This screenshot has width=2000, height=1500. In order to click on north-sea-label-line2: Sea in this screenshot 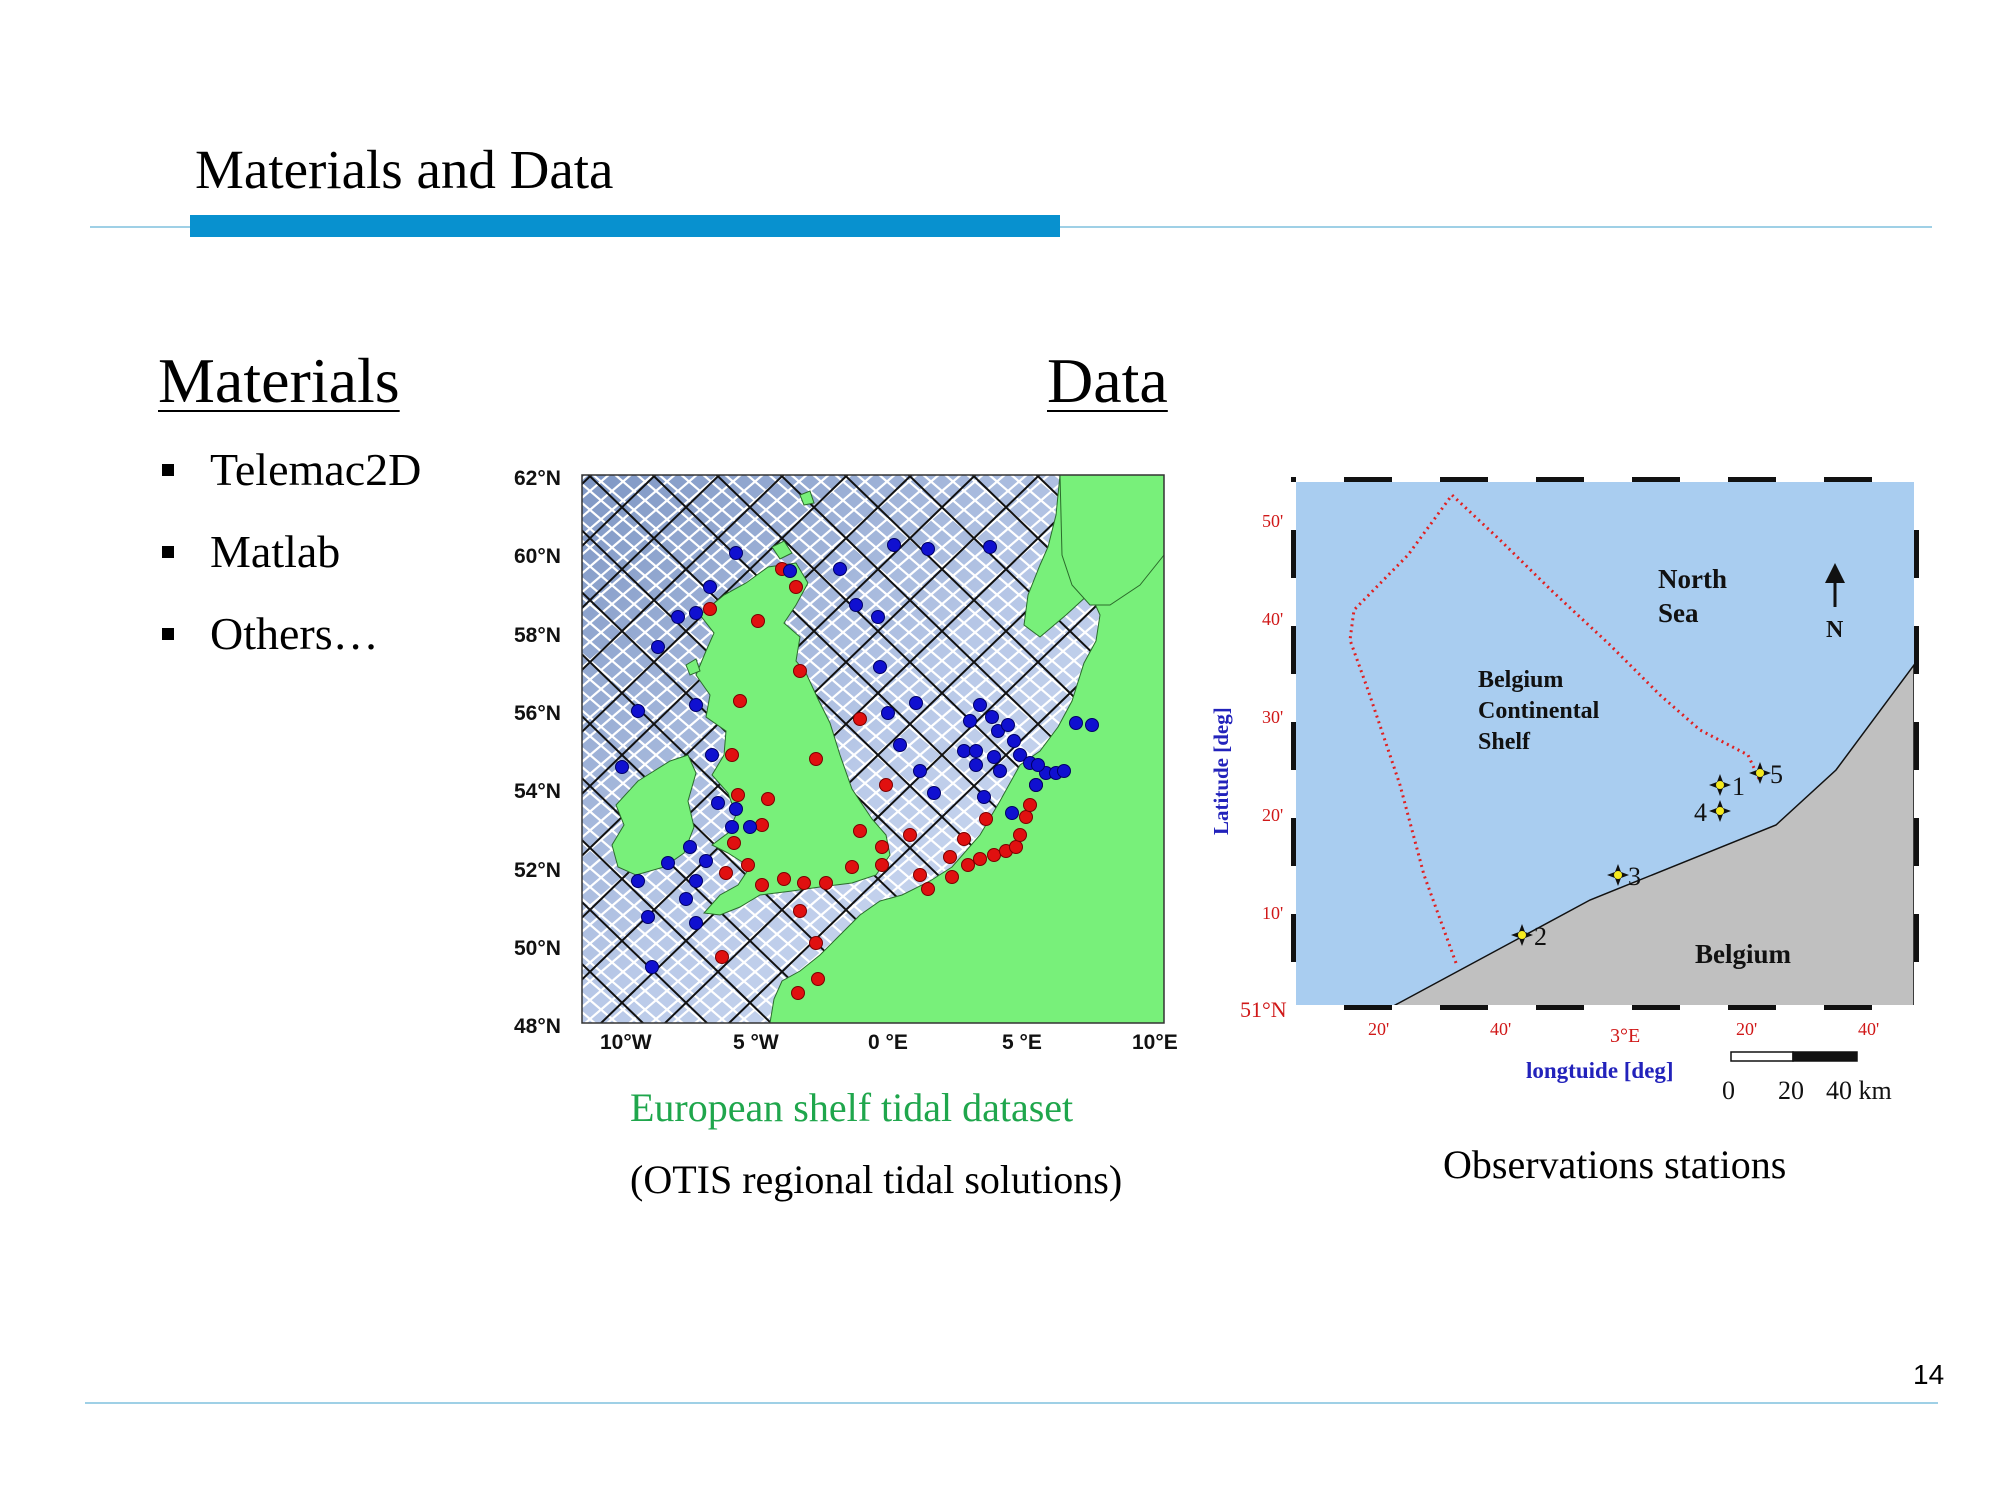, I will do `click(1678, 613)`.